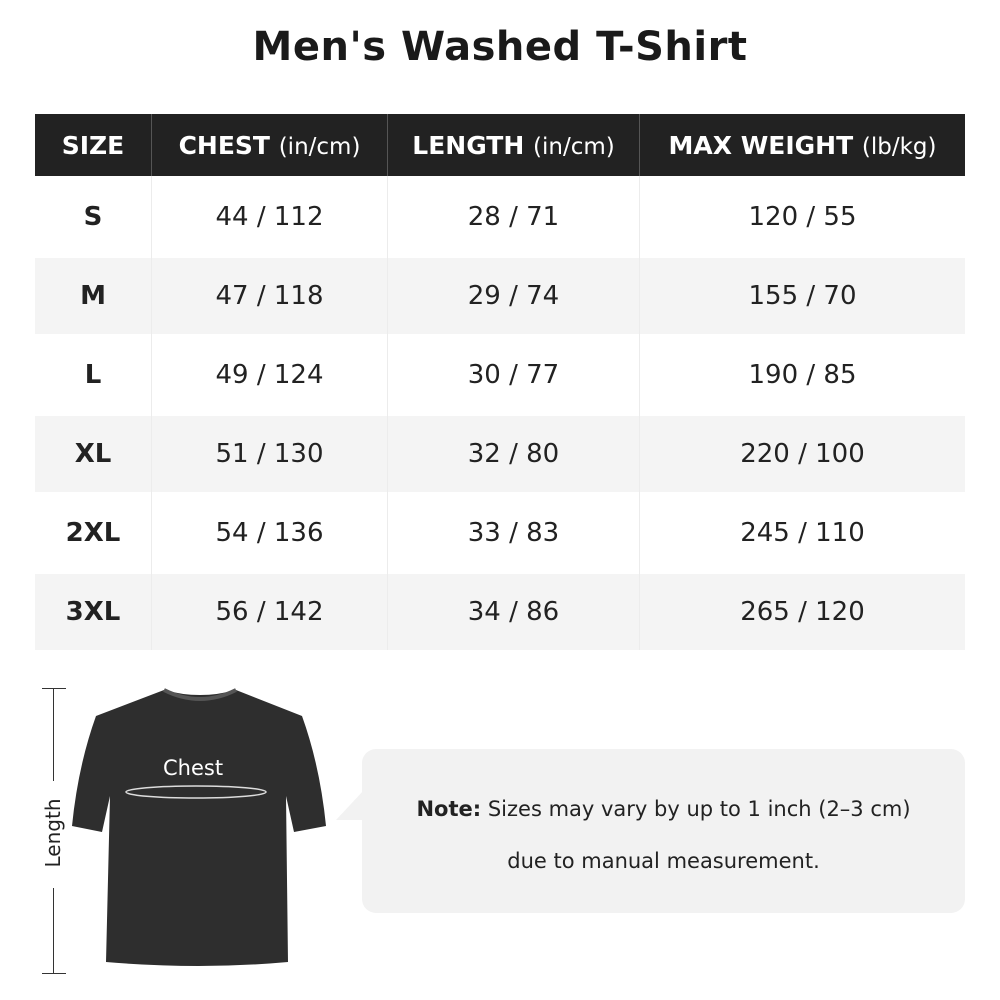 This screenshot has width=1000, height=1000. I want to click on header-unit: (lb/kg), so click(899, 146).